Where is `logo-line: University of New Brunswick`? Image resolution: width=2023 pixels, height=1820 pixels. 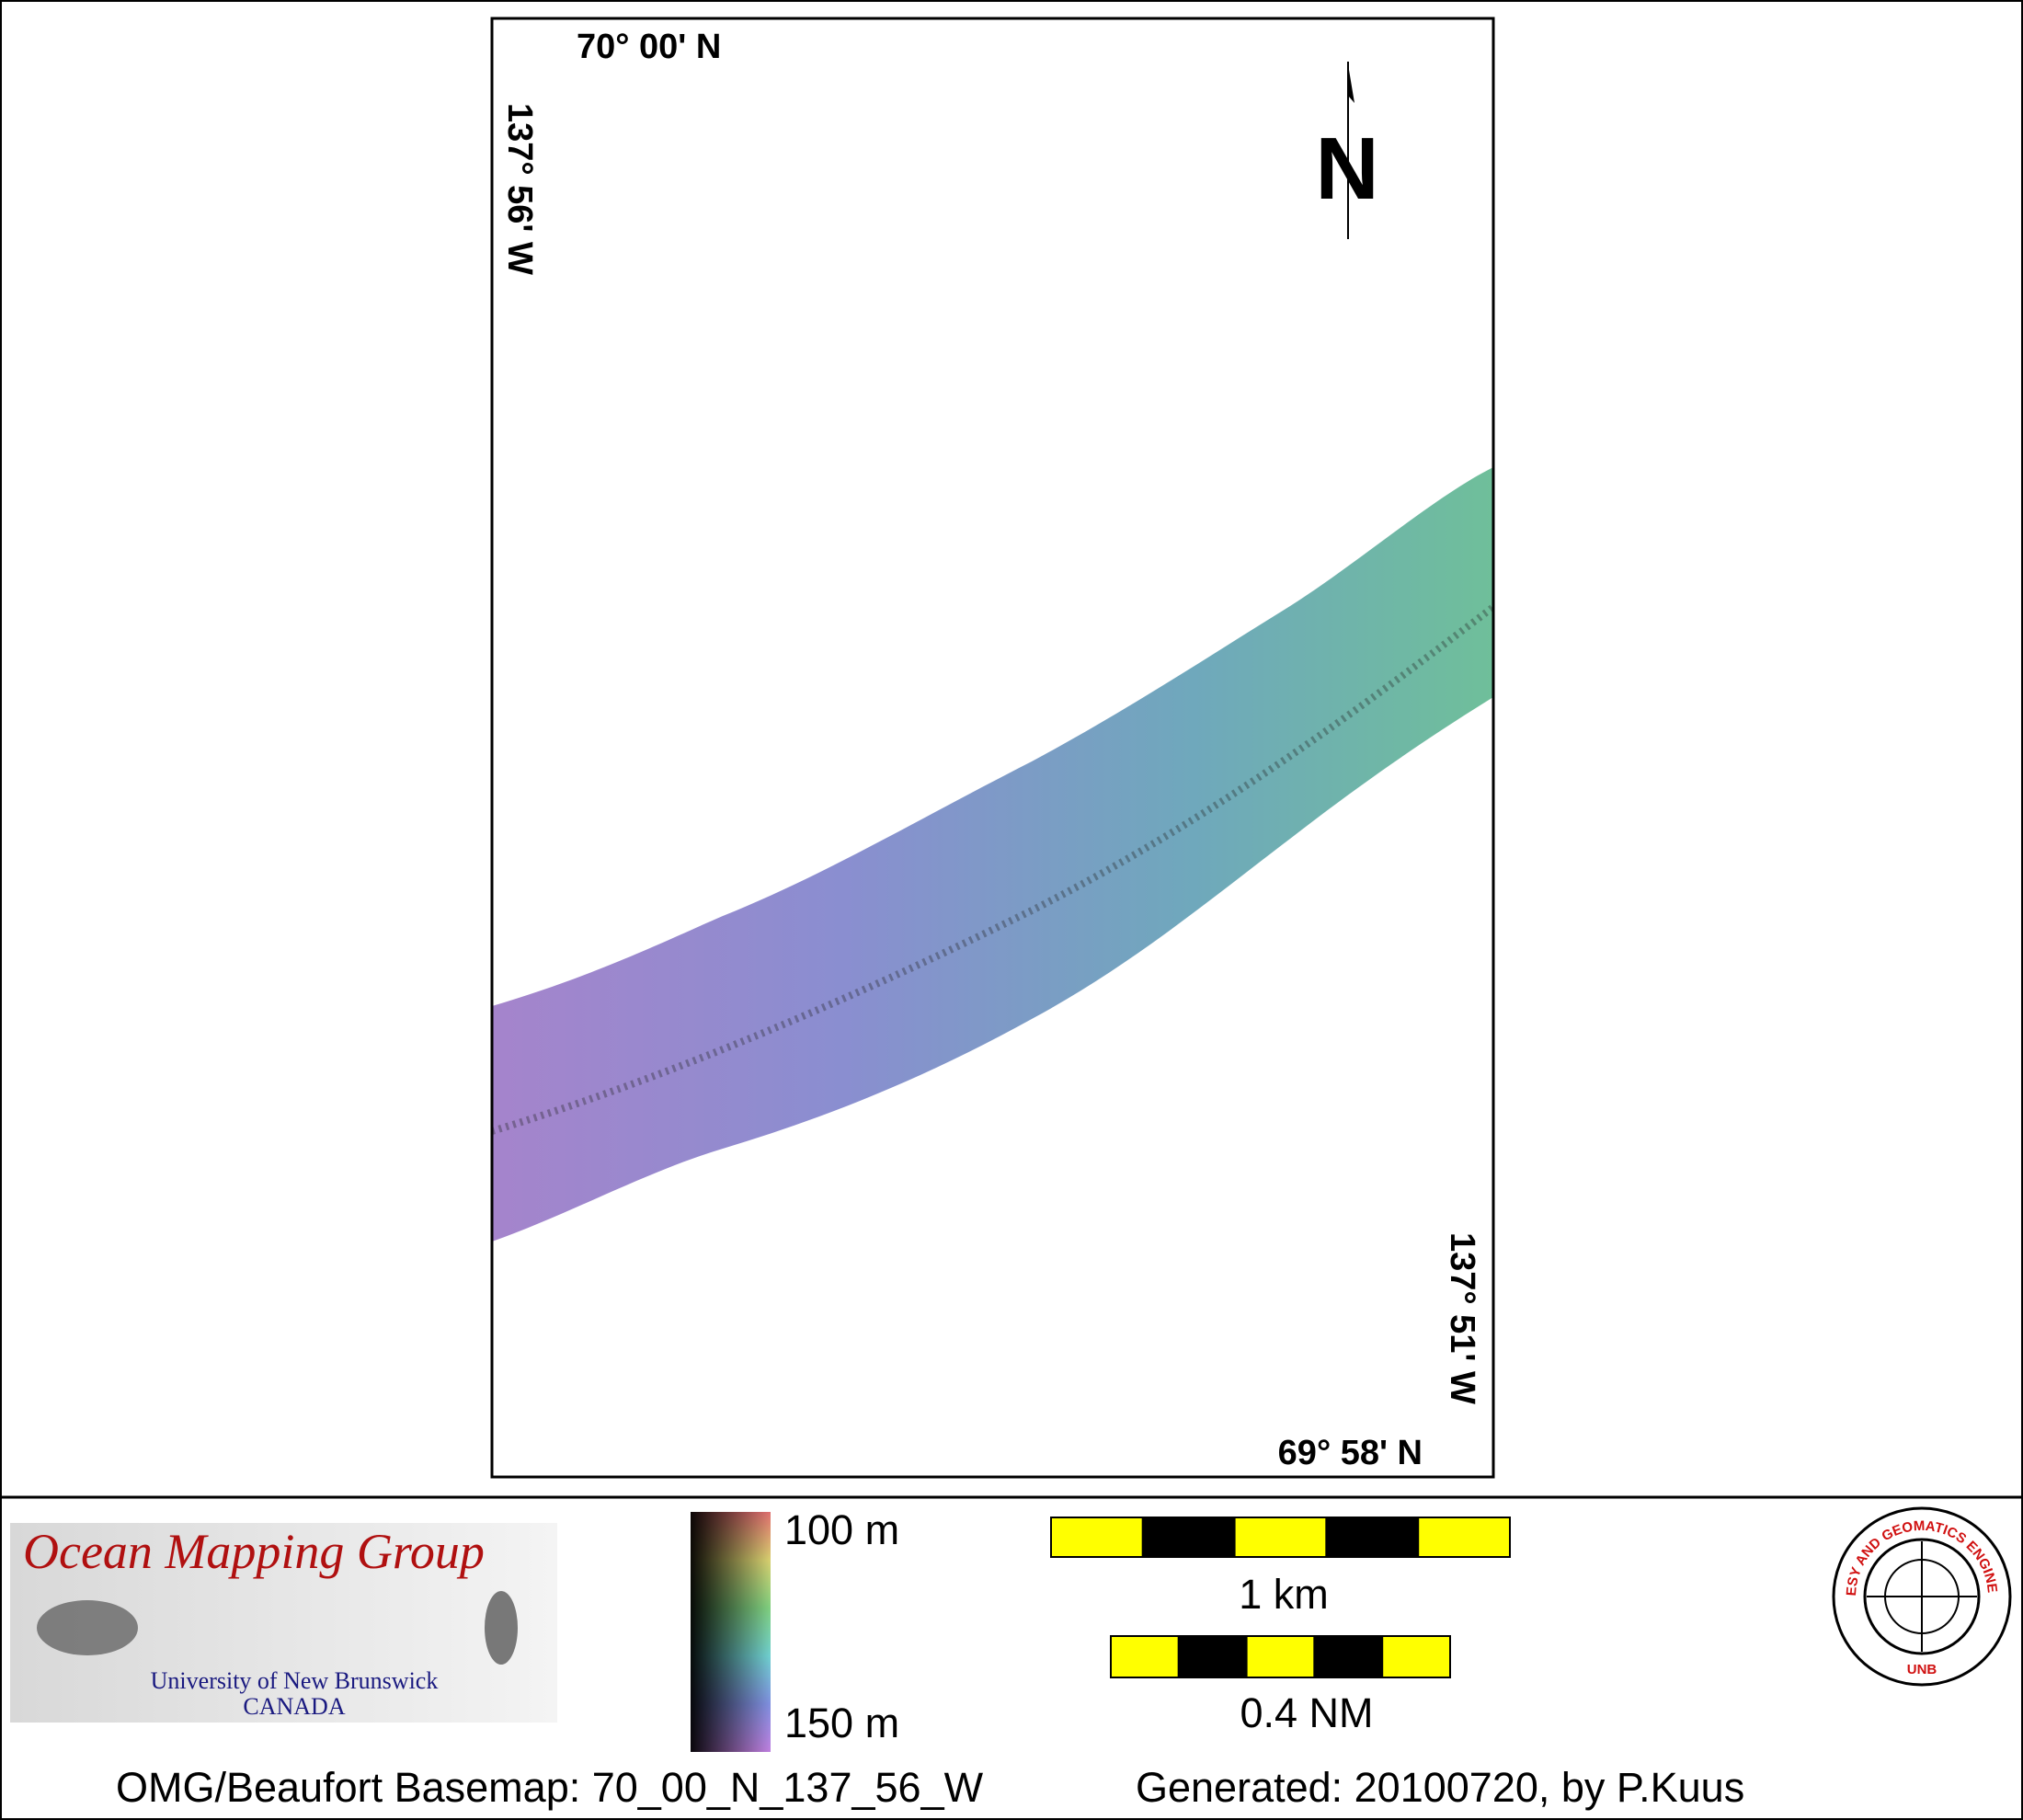 logo-line: University of New Brunswick is located at coordinates (295, 1680).